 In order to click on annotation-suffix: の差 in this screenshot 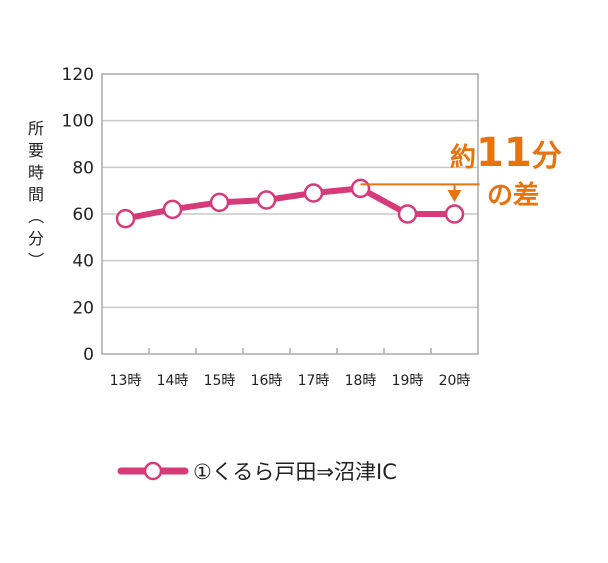, I will do `click(513, 195)`.